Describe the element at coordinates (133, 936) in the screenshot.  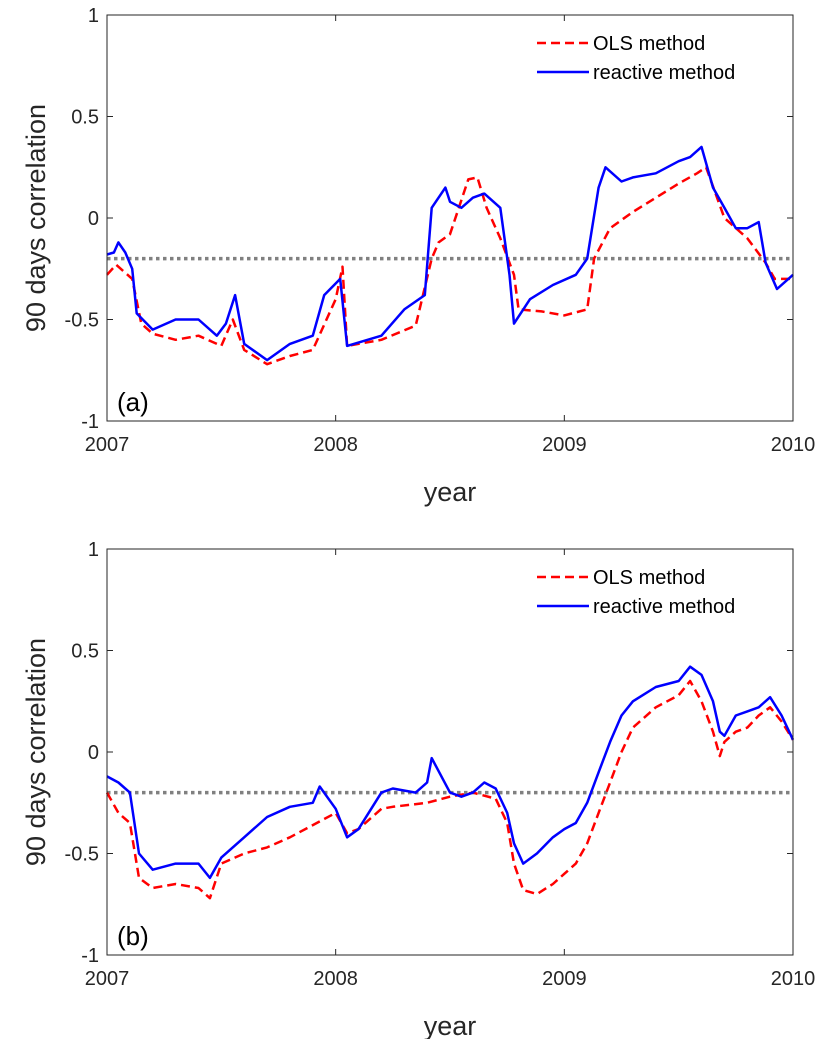
I see `panel-label: (b)` at that location.